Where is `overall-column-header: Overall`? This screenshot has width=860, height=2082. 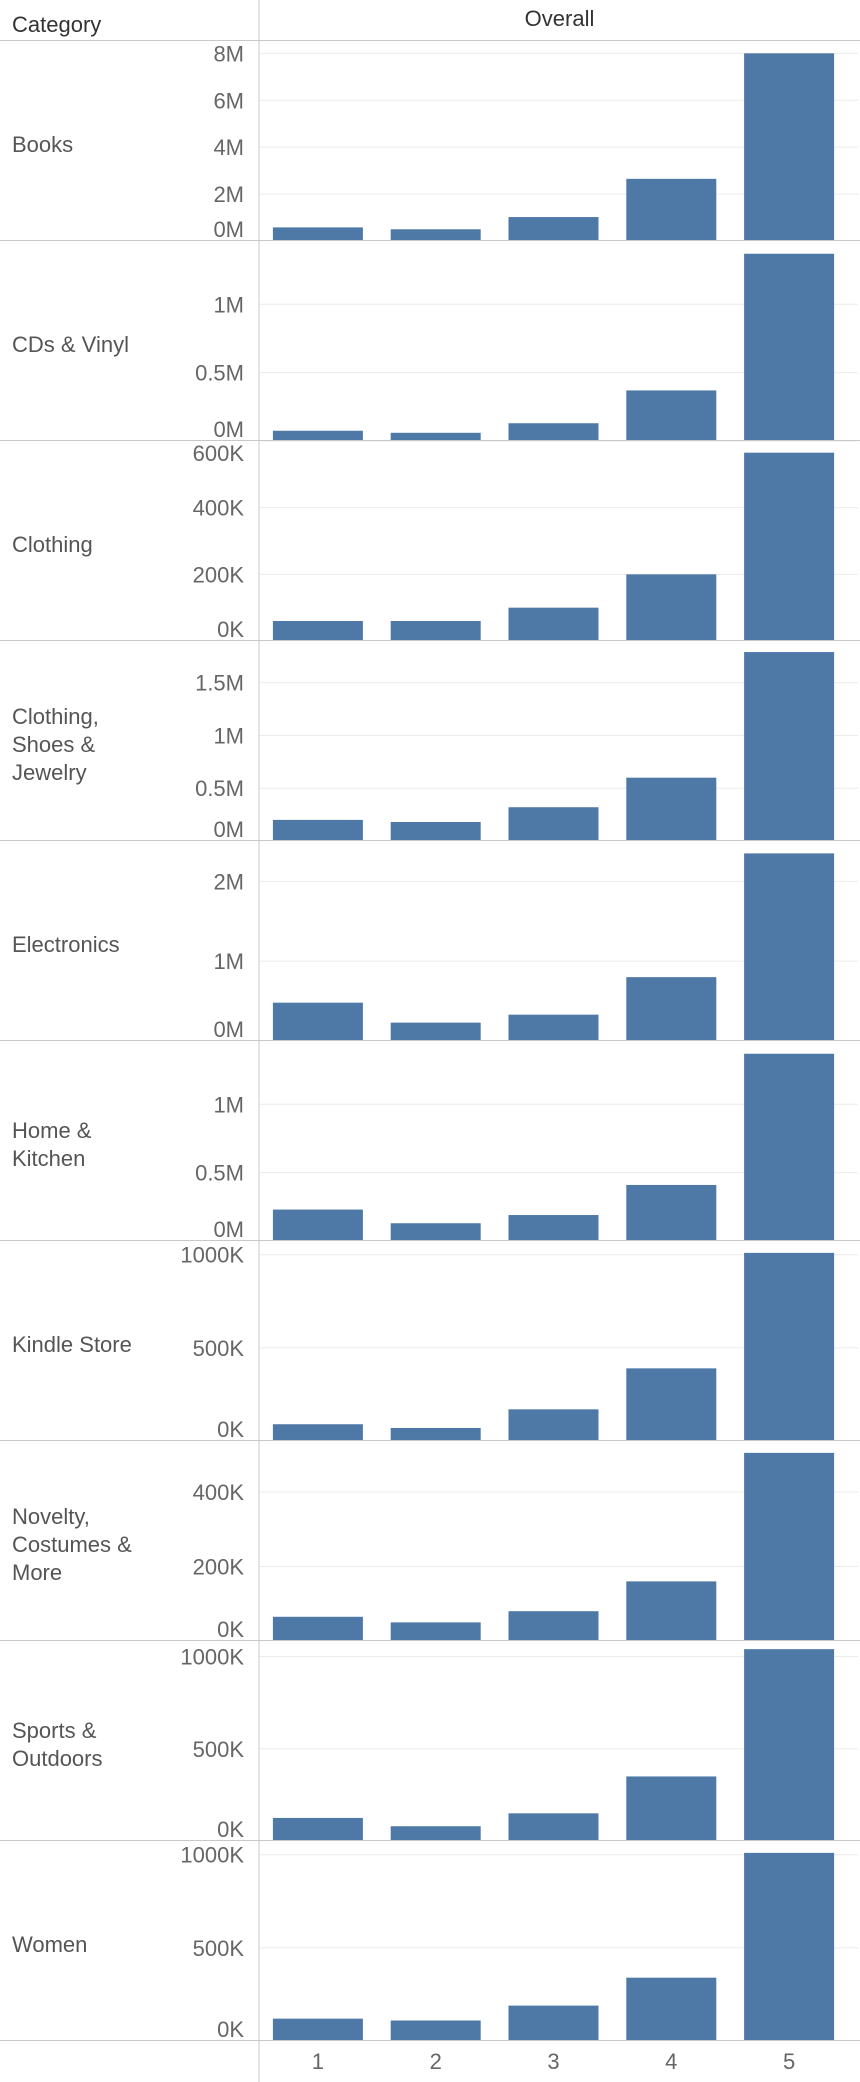 overall-column-header: Overall is located at coordinates (559, 18).